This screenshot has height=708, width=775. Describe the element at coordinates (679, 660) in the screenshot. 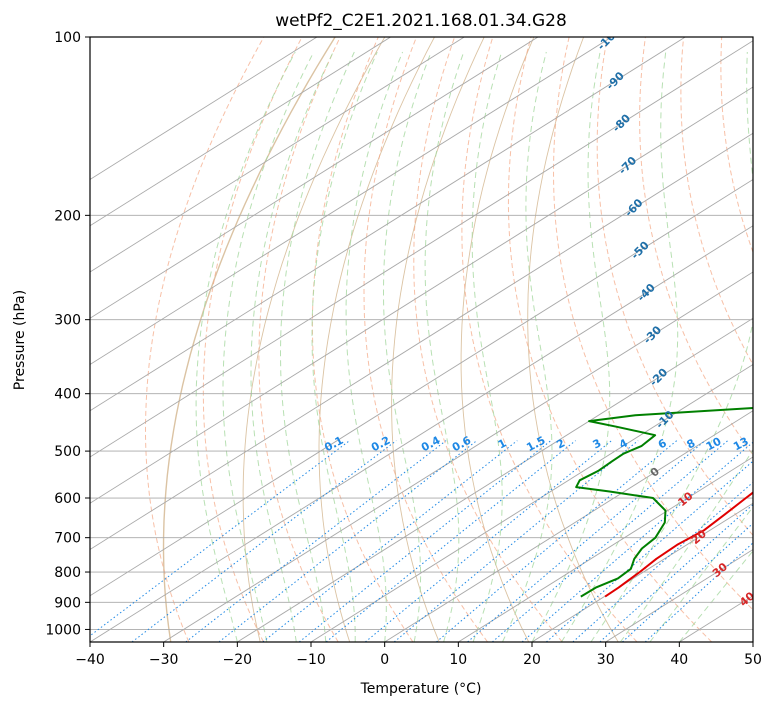

I see `x-tick-label: 40` at that location.